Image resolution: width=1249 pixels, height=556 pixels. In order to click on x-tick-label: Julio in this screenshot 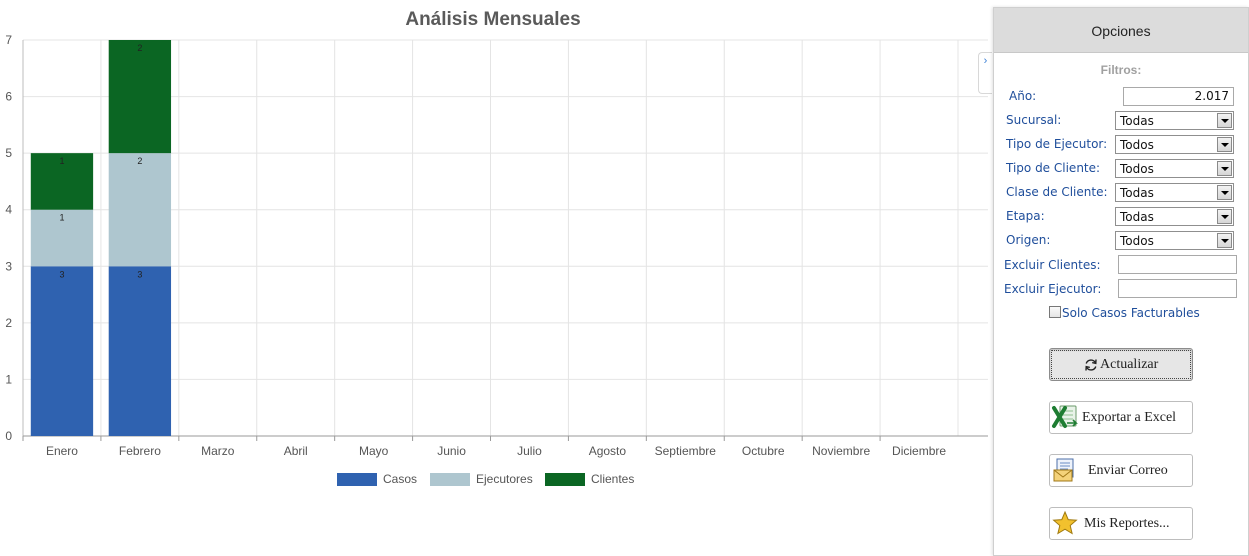, I will do `click(529, 451)`.